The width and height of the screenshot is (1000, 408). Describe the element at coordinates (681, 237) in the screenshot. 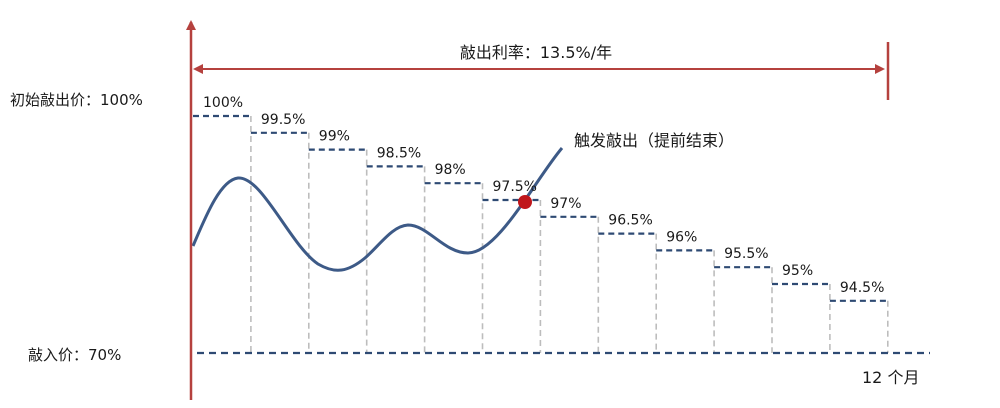

I see `step-label-9: 96%` at that location.